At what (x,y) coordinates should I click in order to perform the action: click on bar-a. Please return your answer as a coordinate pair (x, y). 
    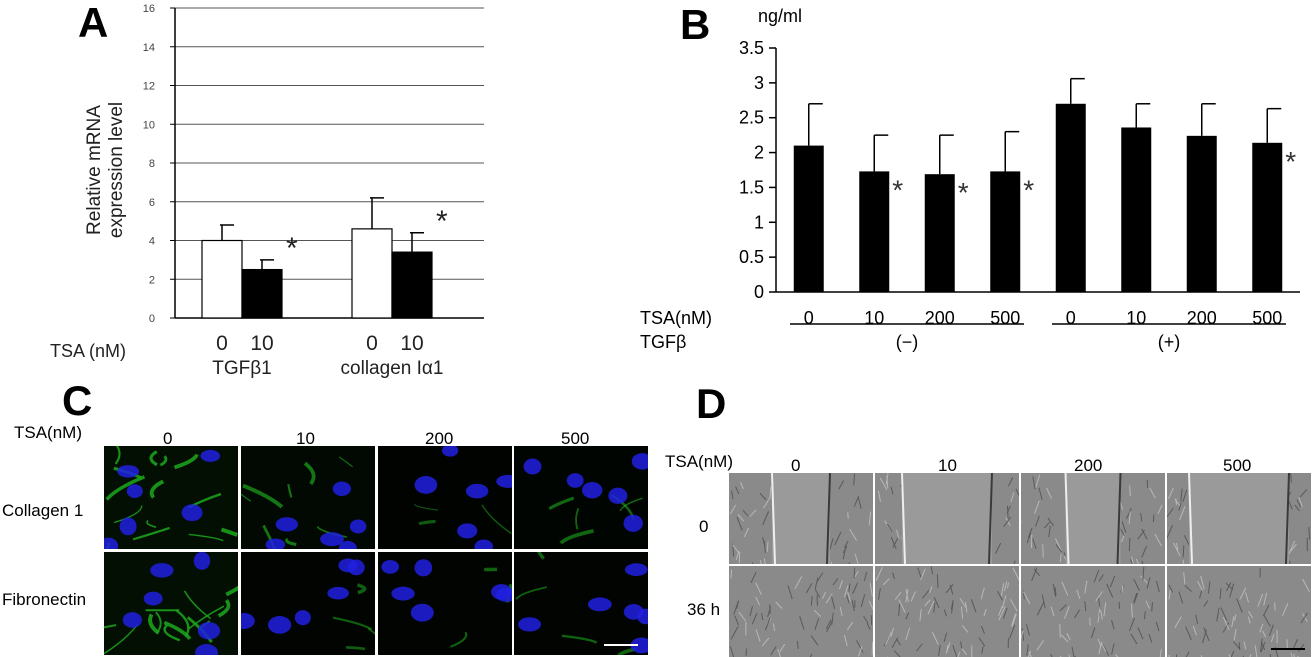
    Looking at the image, I should click on (262, 294).